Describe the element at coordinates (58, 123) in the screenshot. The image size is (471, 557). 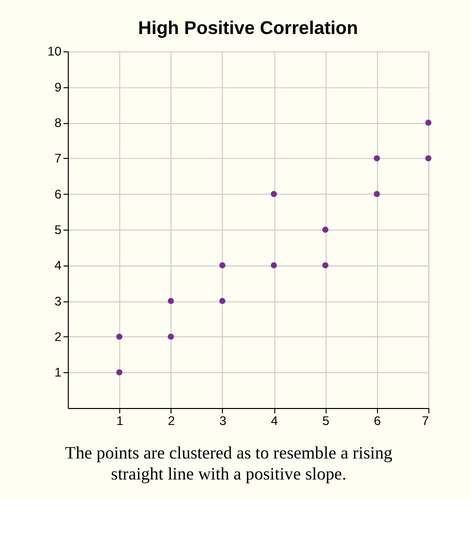
I see `y-tick-label: 8` at that location.